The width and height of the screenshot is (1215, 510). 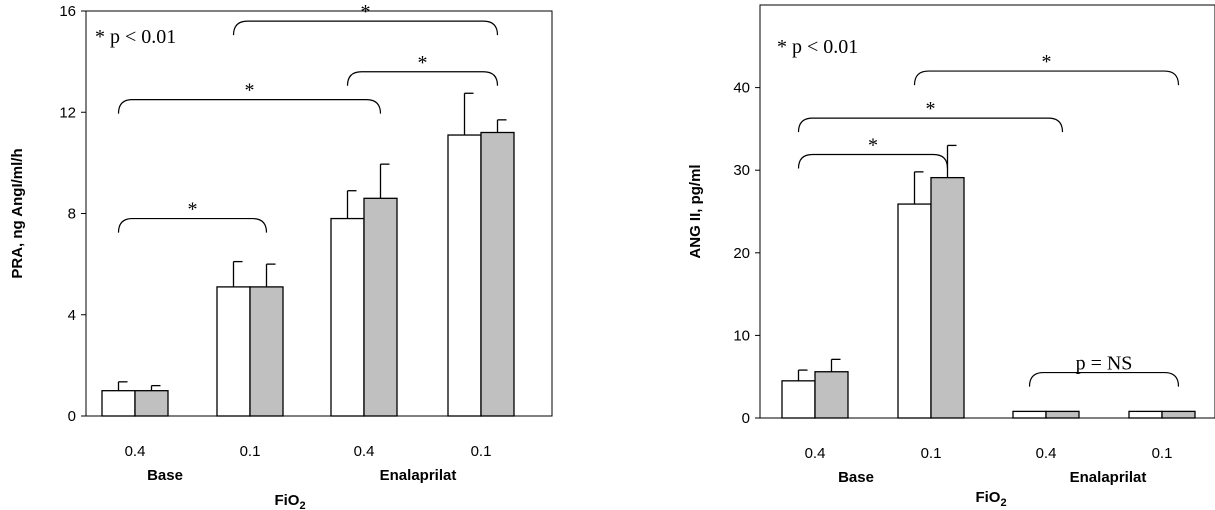 What do you see at coordinates (17, 213) in the screenshot?
I see `y-axis-title: PRA, ng AngI/ml/h` at bounding box center [17, 213].